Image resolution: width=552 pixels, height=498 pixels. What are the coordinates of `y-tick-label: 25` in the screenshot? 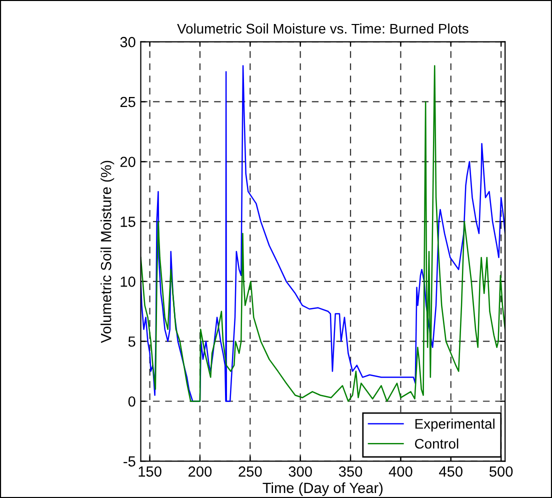 It's located at (128, 102).